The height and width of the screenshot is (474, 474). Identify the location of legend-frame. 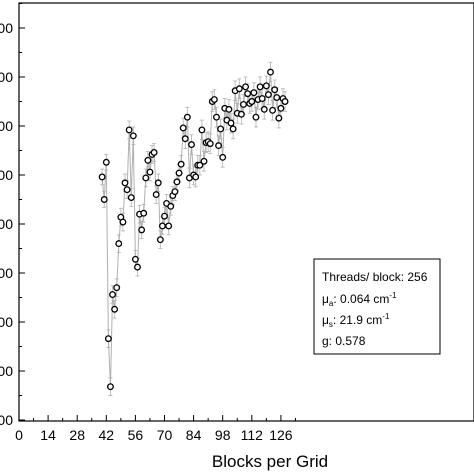
(377, 306).